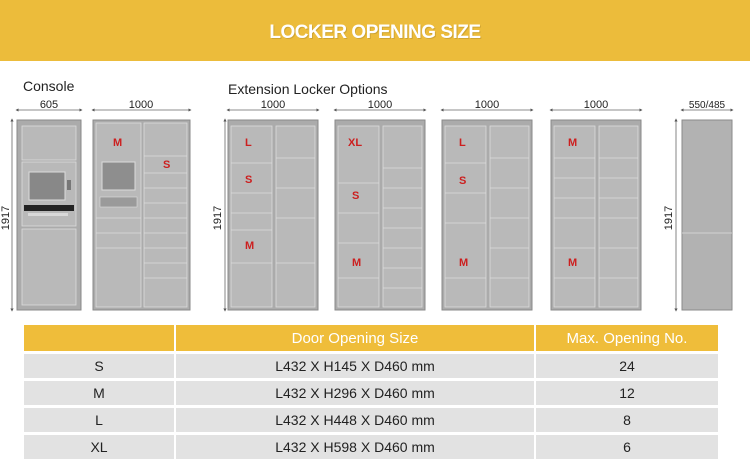 Image resolution: width=750 pixels, height=470 pixels. What do you see at coordinates (354, 338) in the screenshot?
I see `table-header-cell: Door Opening Size` at bounding box center [354, 338].